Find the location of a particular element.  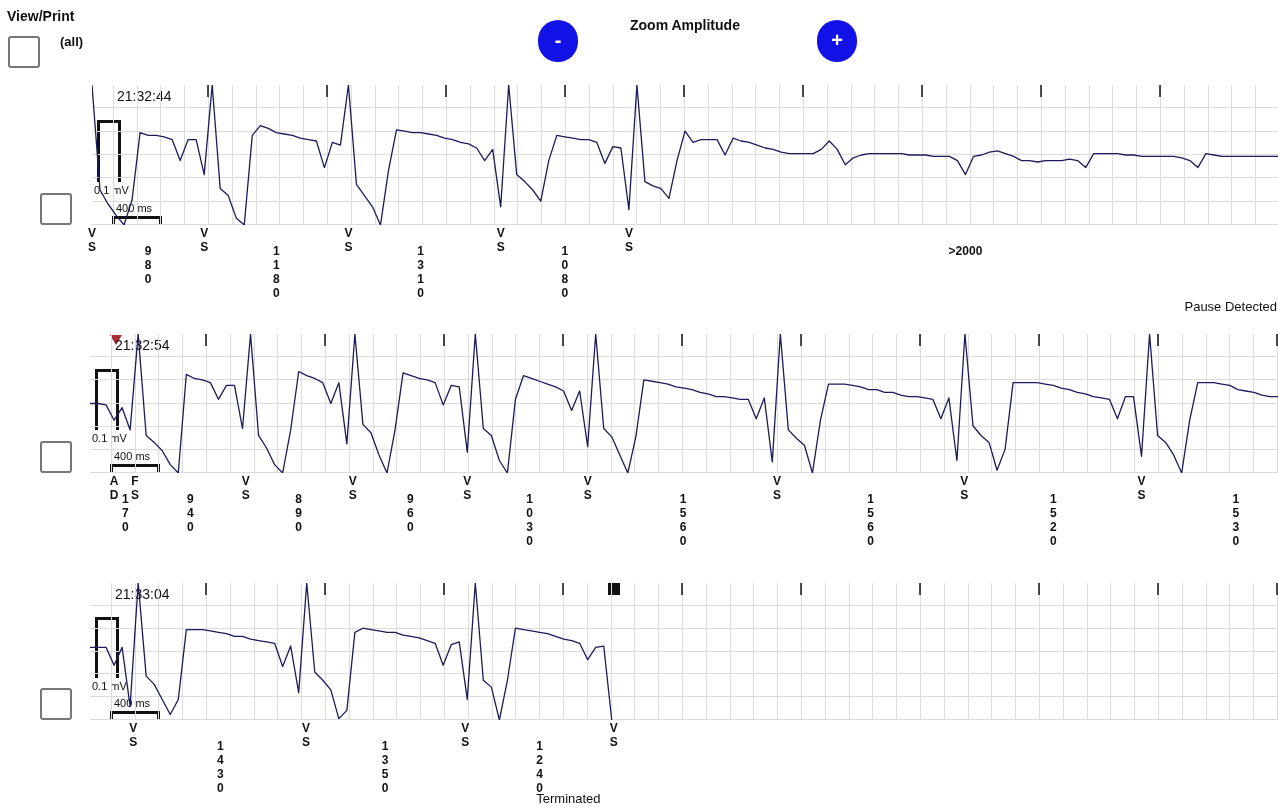

text: 1350 is located at coordinates (385, 767).